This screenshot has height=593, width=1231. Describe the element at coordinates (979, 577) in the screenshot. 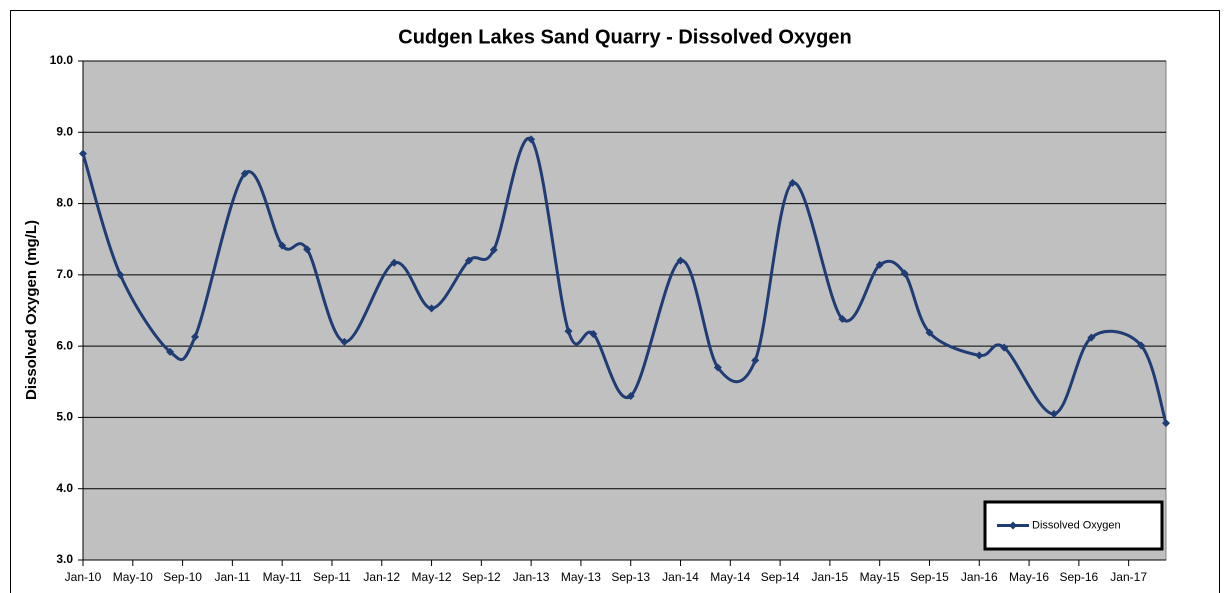

I see `x-tick-label: Jan-16` at that location.